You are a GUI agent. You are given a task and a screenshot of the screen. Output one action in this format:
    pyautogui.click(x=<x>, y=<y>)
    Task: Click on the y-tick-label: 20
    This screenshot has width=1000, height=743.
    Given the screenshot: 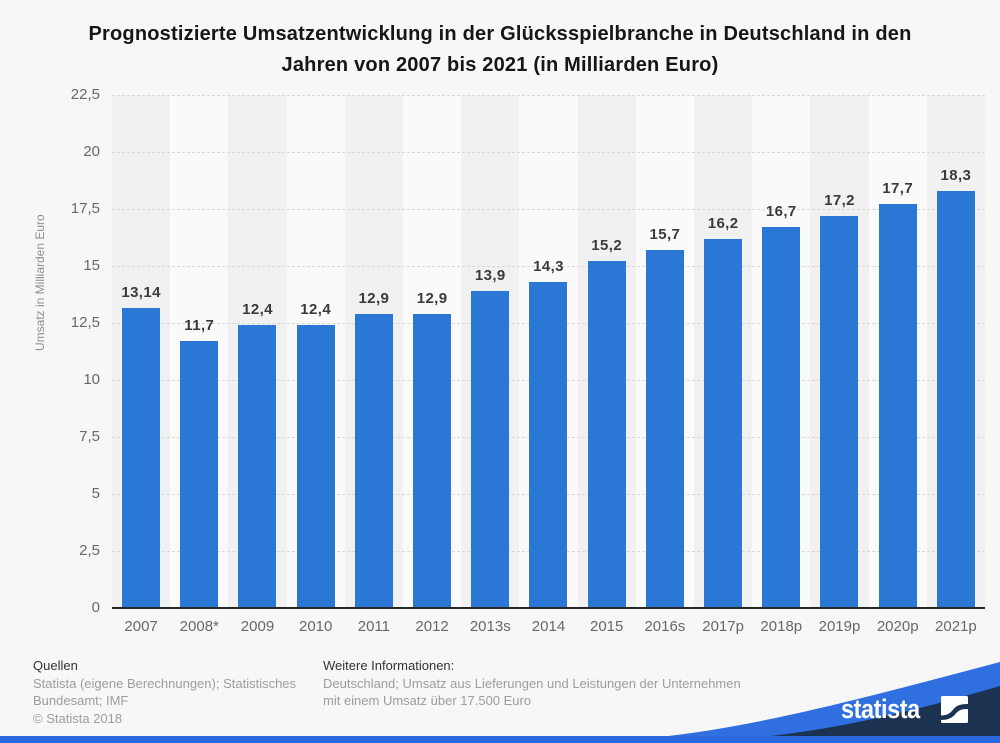 What is the action you would take?
    pyautogui.click(x=91, y=151)
    